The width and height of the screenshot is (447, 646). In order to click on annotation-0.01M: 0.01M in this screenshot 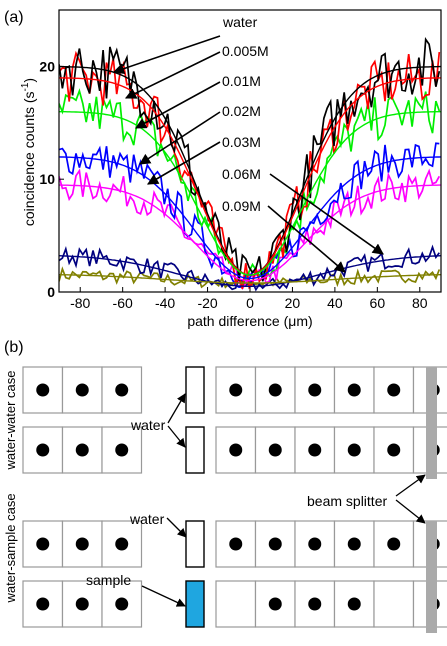, I will do `click(241, 81)`.